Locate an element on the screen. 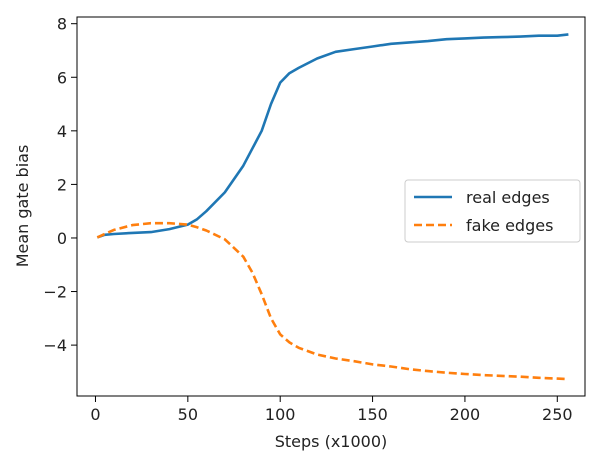  y-tick-label: 2 is located at coordinates (62, 184).